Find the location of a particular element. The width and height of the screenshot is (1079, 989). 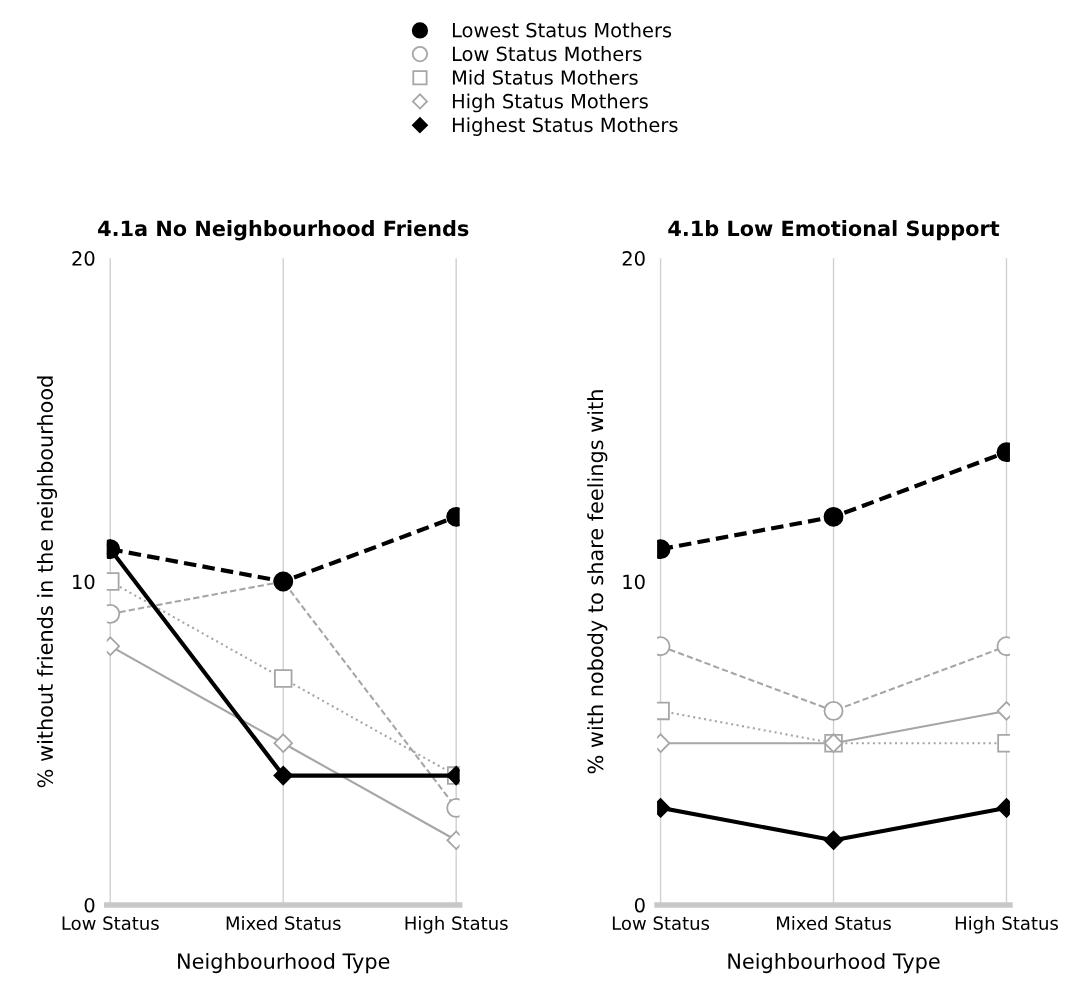

y-axis-title: % without friends in the neighbourhood is located at coordinates (47, 582).